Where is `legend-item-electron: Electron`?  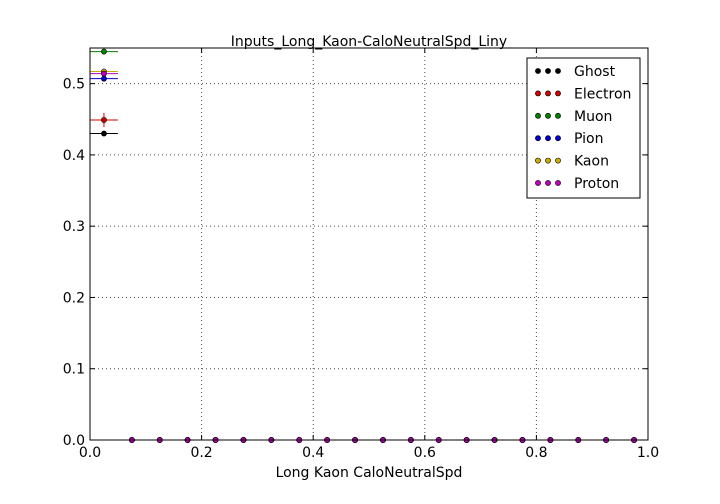 legend-item-electron: Electron is located at coordinates (583, 94).